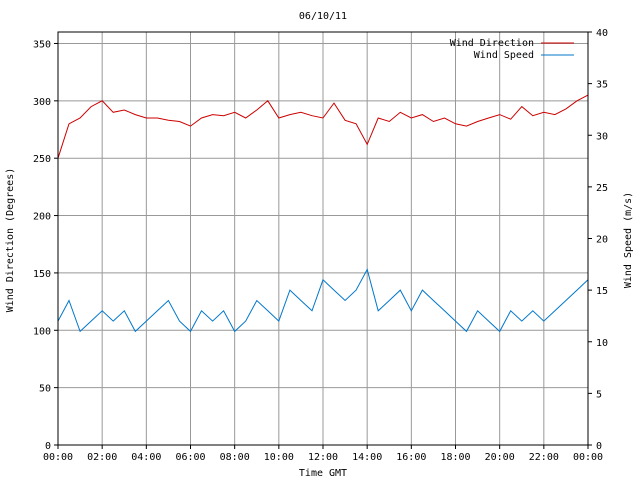 This screenshot has width=640, height=480. What do you see at coordinates (602, 136) in the screenshot?
I see `y-right-tick-label: 30` at bounding box center [602, 136].